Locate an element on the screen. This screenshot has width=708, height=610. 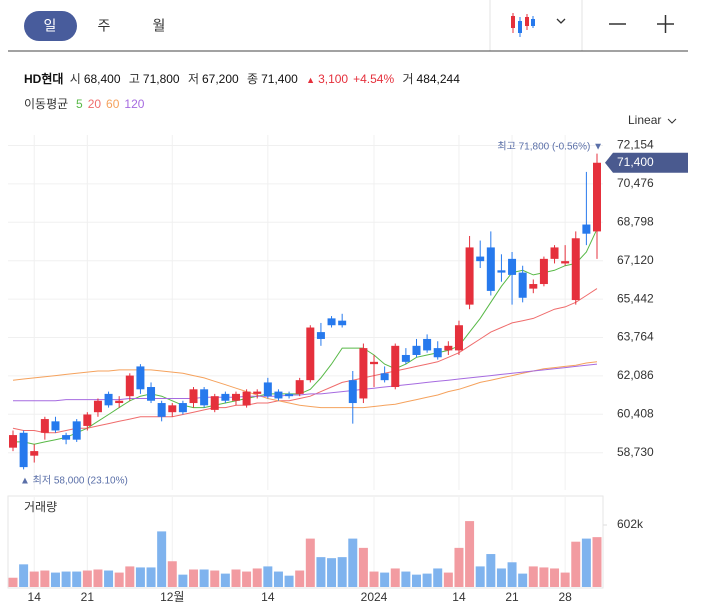
tab-active-bg is located at coordinates (50, 26).